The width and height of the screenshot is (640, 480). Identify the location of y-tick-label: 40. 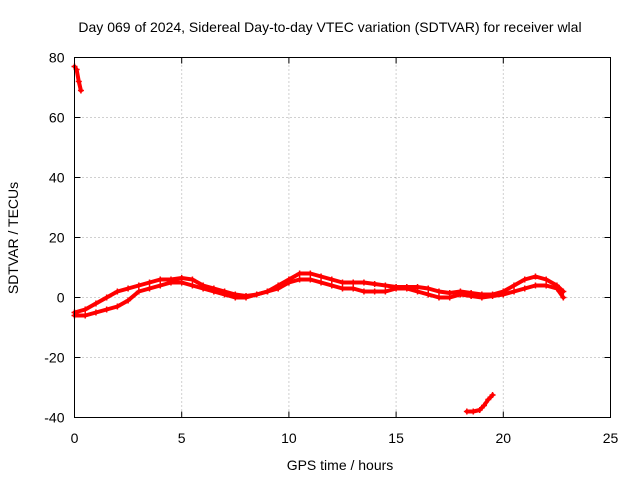
(57, 178).